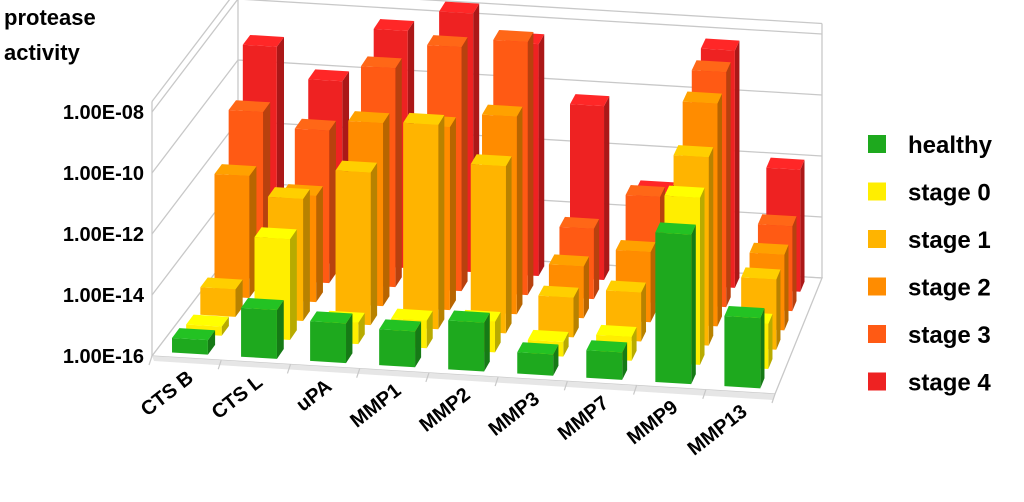 This screenshot has width=1024, height=502. I want to click on bar-stage-1-MMP2, so click(491, 244).